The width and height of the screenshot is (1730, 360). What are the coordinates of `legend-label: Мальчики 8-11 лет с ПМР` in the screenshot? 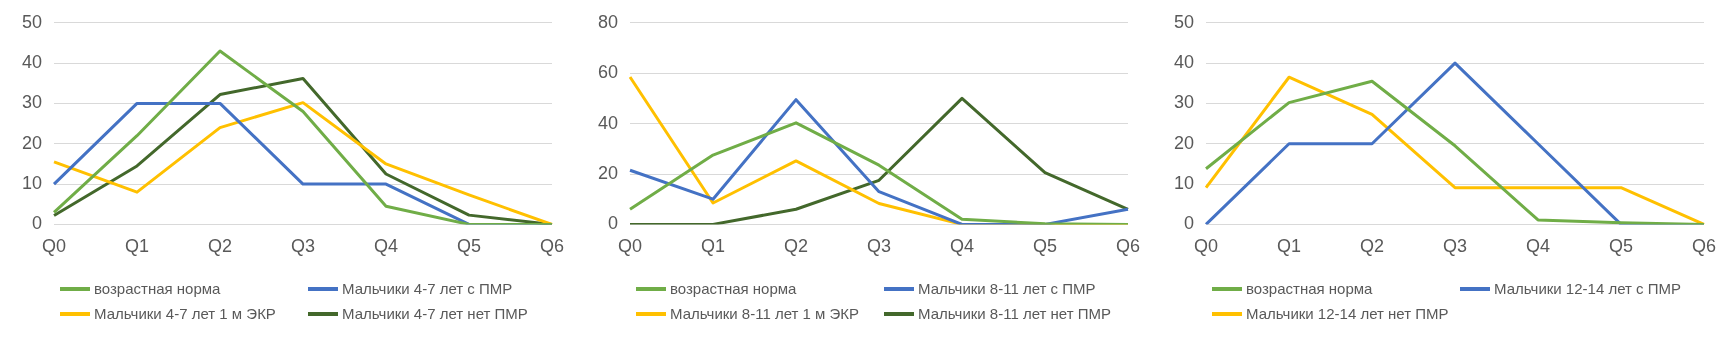 It's located at (1007, 288).